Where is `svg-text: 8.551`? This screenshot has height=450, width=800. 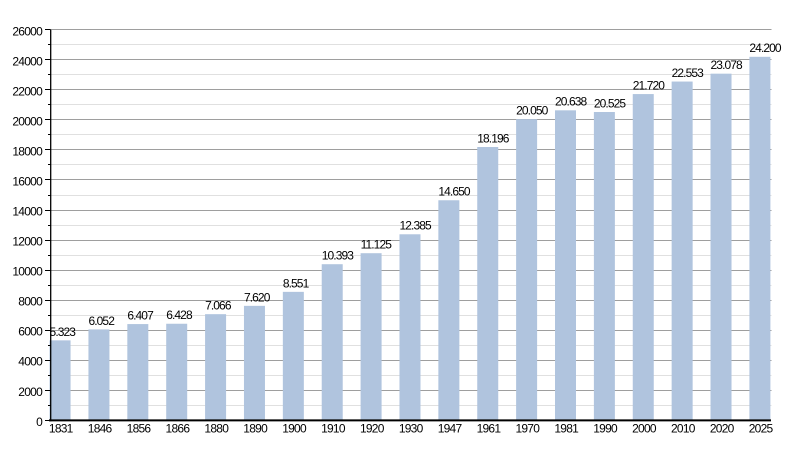
svg-text: 8.551 is located at coordinates (296, 283).